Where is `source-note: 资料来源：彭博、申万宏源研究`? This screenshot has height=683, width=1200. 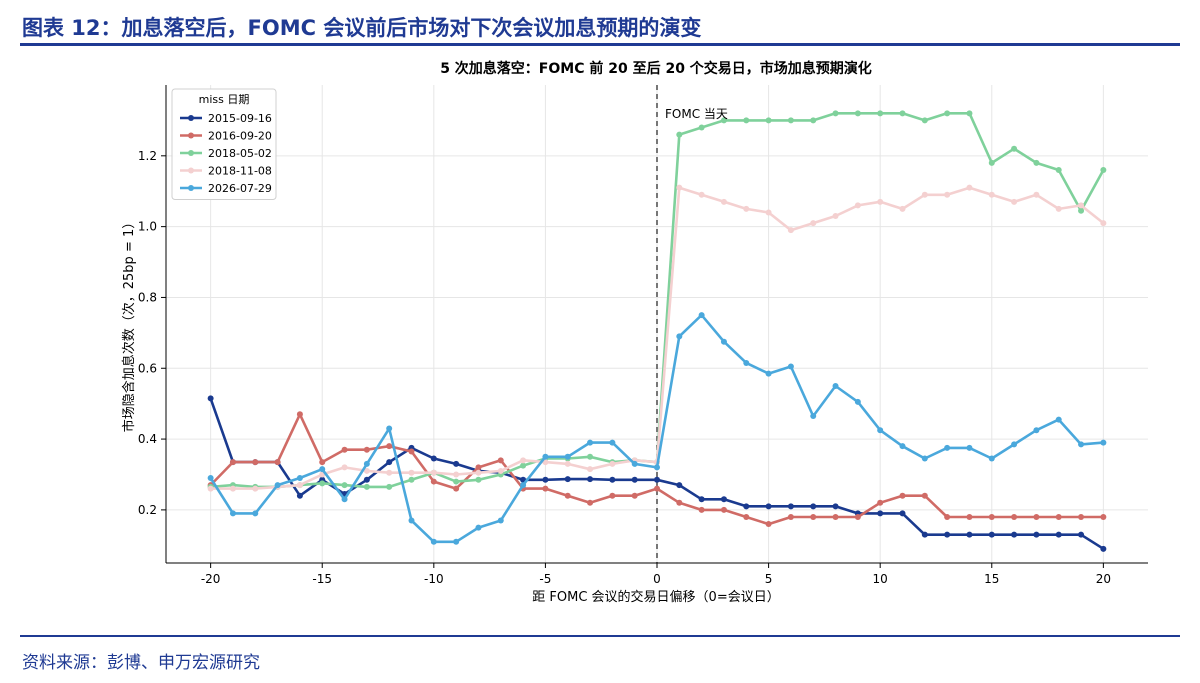 source-note: 资料来源：彭博、申万宏源研究 is located at coordinates (141, 663).